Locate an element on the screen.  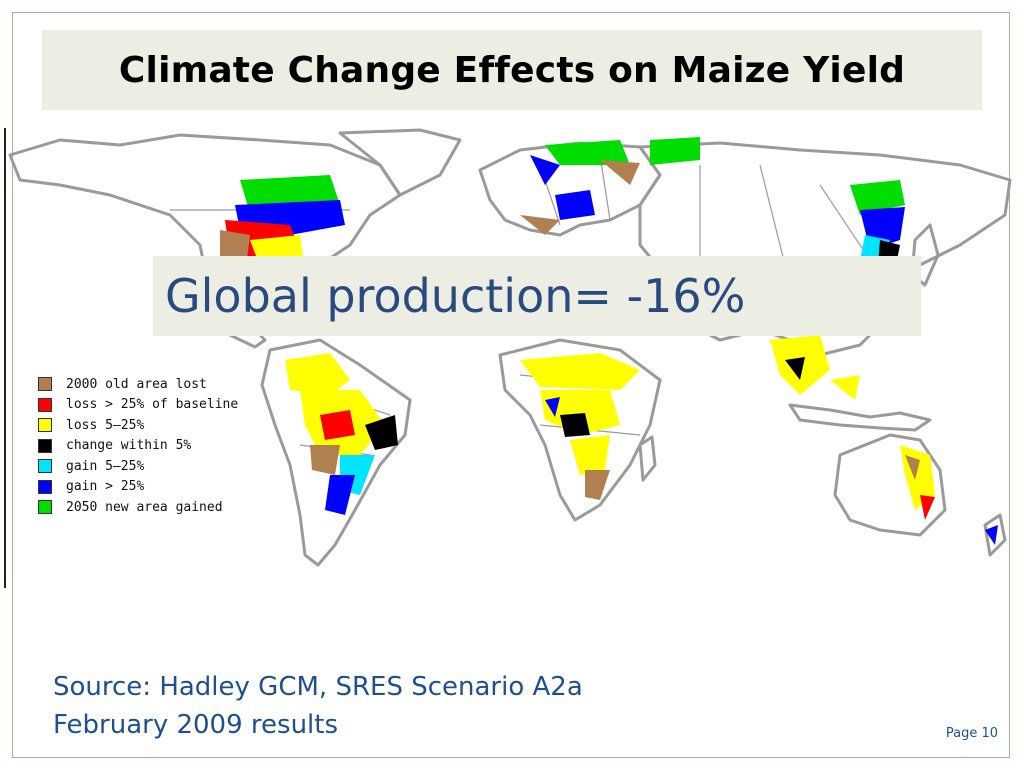
legend-item: gain > 25% is located at coordinates (138, 487).